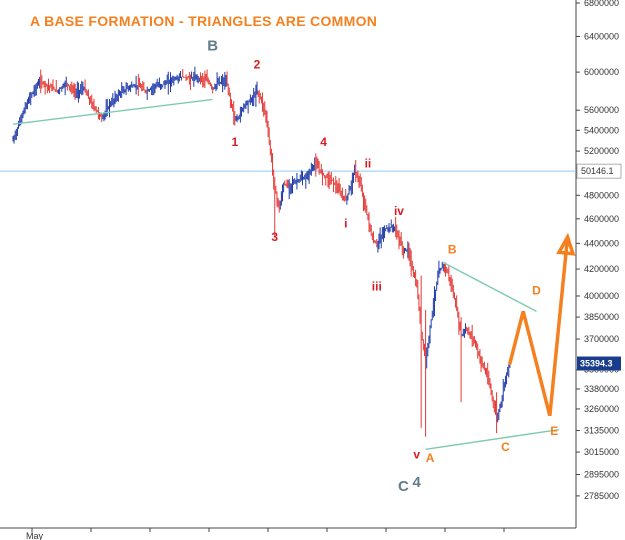 The height and width of the screenshot is (540, 625). I want to click on y-tick-label: 5400000, so click(601, 130).